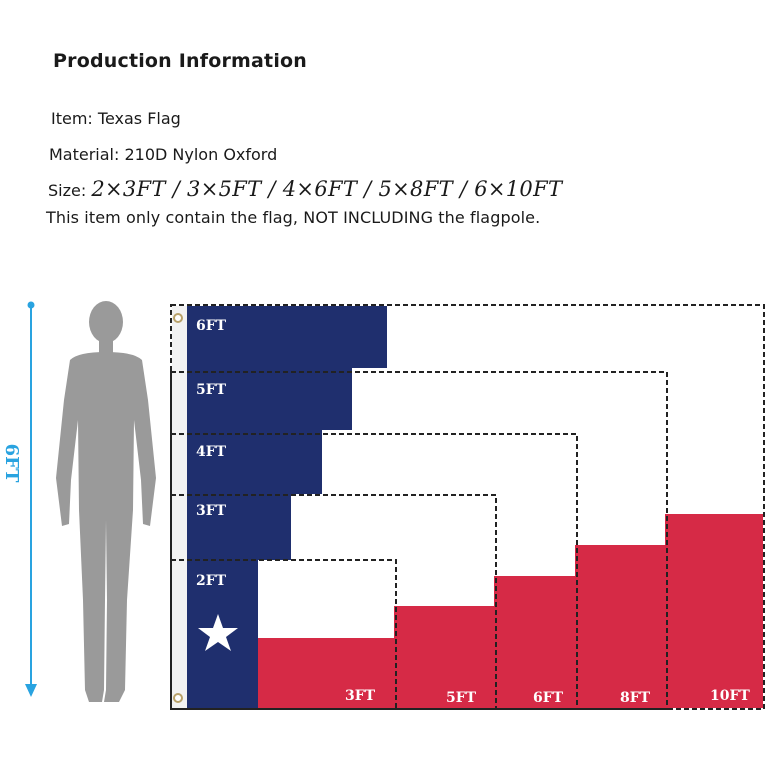 The width and height of the screenshot is (768, 768). What do you see at coordinates (211, 452) in the screenshot?
I see `height-label-4ft: 4FT` at bounding box center [211, 452].